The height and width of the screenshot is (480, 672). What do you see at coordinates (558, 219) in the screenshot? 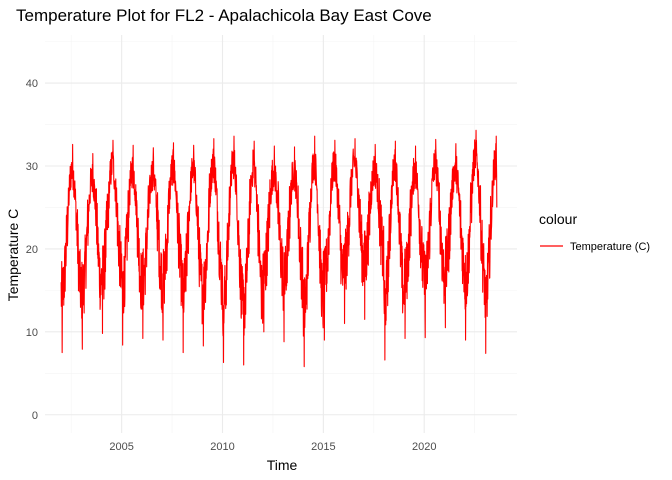
I see `legend-title: colour` at bounding box center [558, 219].